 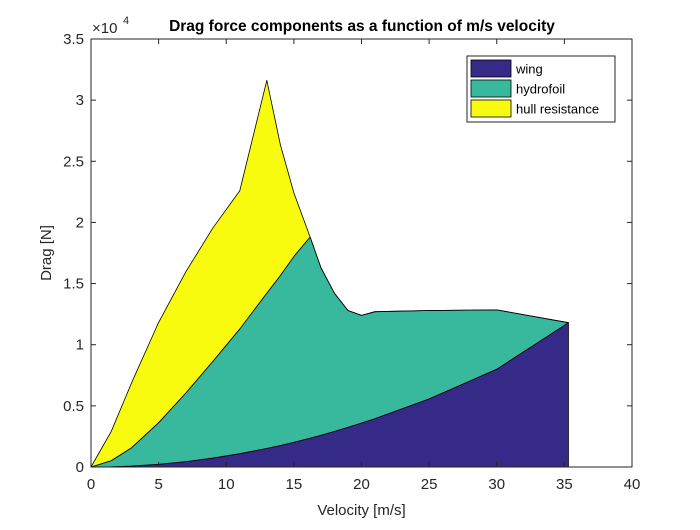 What do you see at coordinates (564, 484) in the screenshot?
I see `x-tick-label: 35` at bounding box center [564, 484].